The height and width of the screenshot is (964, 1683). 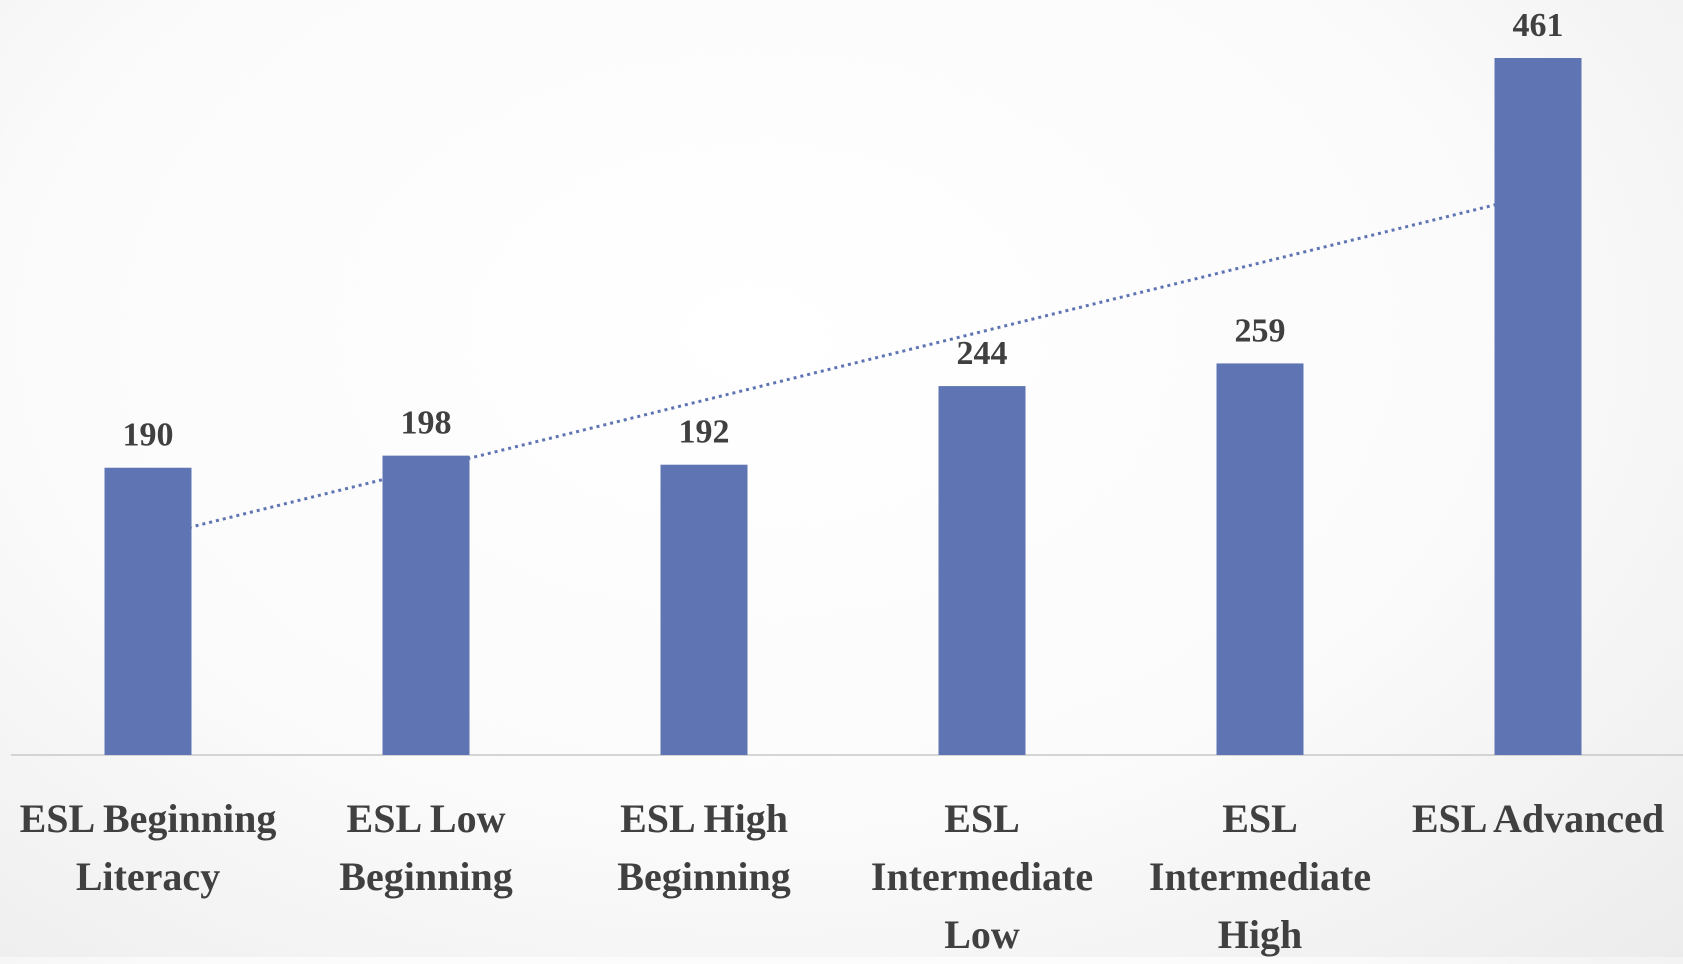 I want to click on data-label: 244, so click(x=982, y=353).